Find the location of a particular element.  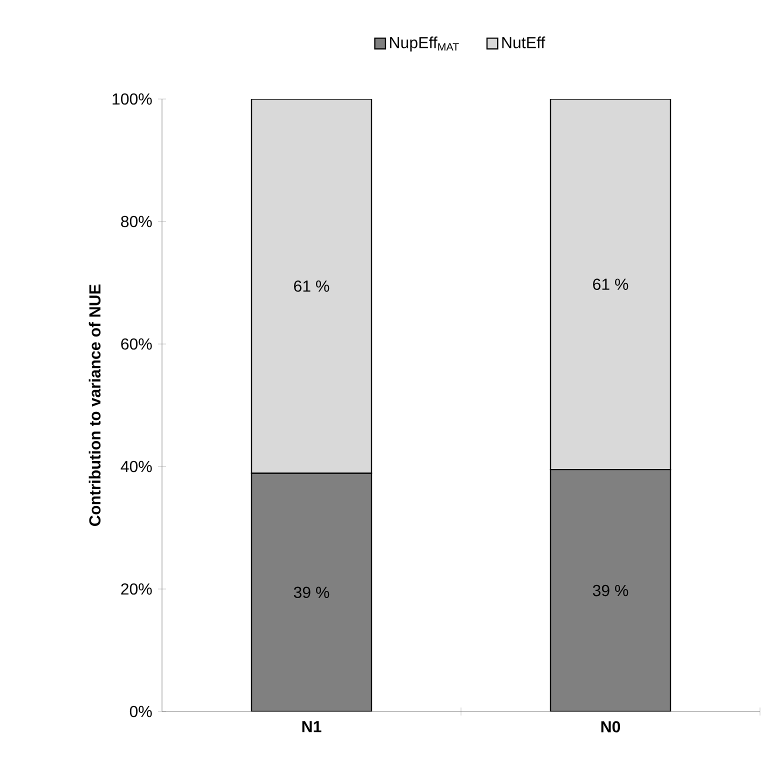

y-tick-label: 20% is located at coordinates (136, 589).